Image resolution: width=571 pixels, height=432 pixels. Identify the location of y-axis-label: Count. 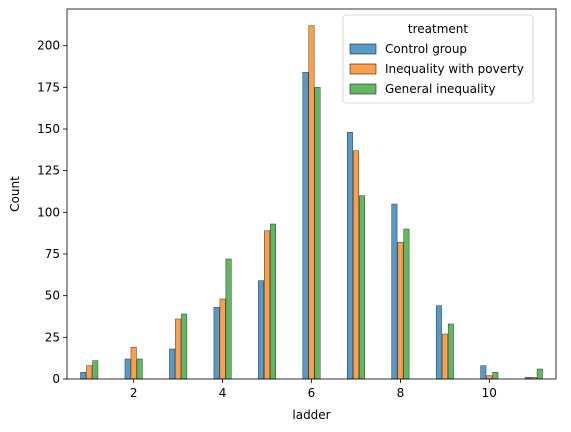
(15, 194).